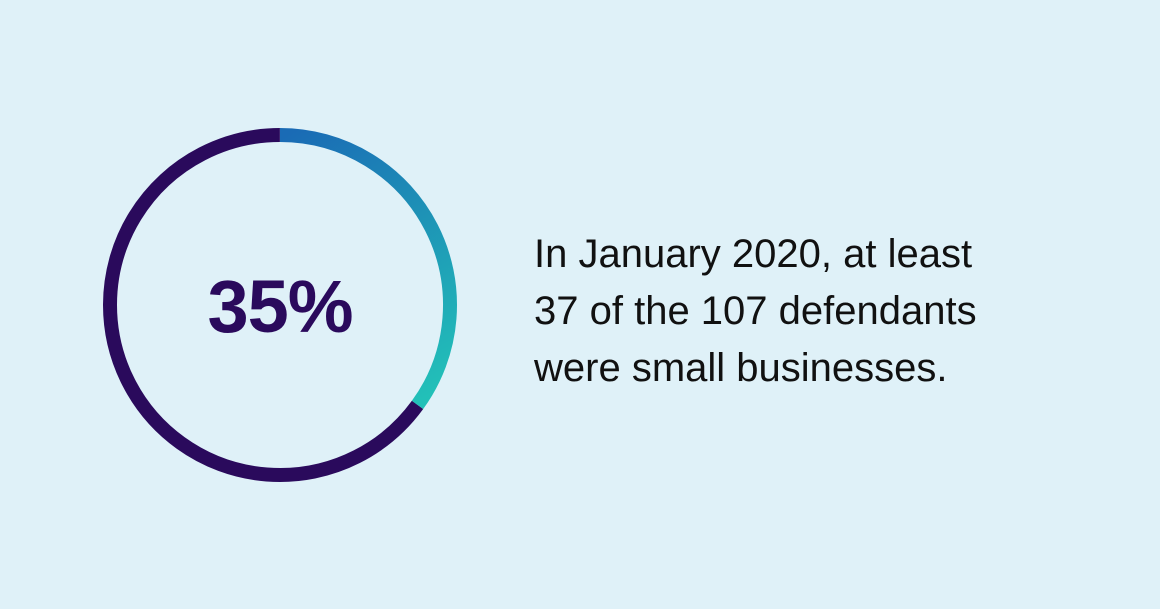 This screenshot has height=609, width=1160. Describe the element at coordinates (368, 269) in the screenshot. I see `donut-highlight-arc` at that location.